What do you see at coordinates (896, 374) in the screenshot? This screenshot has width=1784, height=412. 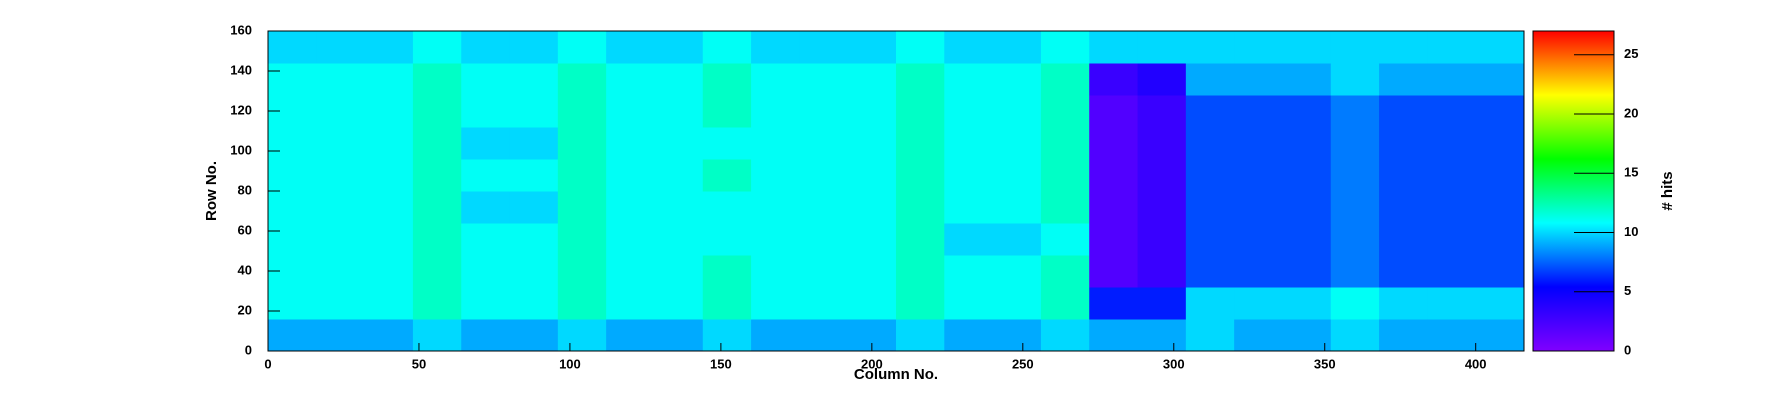 I see `x-axis-label: Column No.` at bounding box center [896, 374].